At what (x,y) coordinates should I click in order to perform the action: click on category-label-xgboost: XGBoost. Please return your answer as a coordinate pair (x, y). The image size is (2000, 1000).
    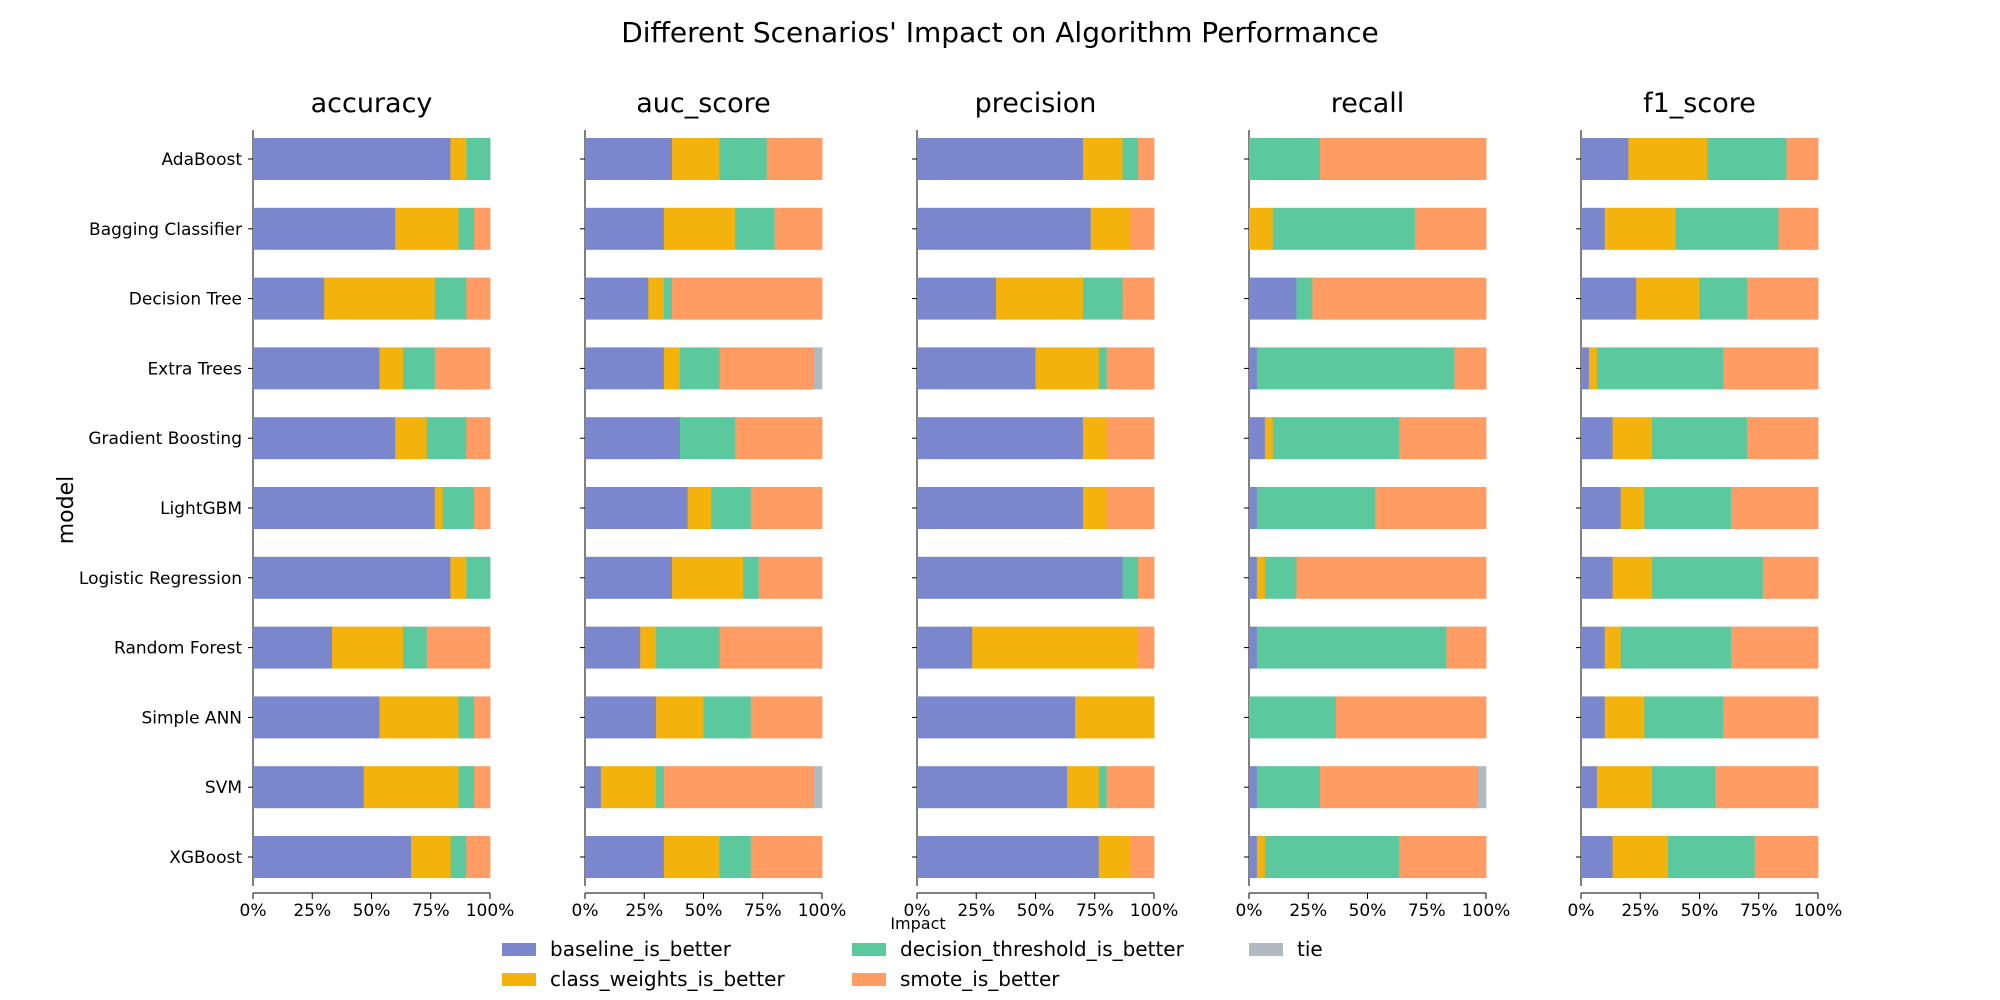
    Looking at the image, I should click on (205, 858).